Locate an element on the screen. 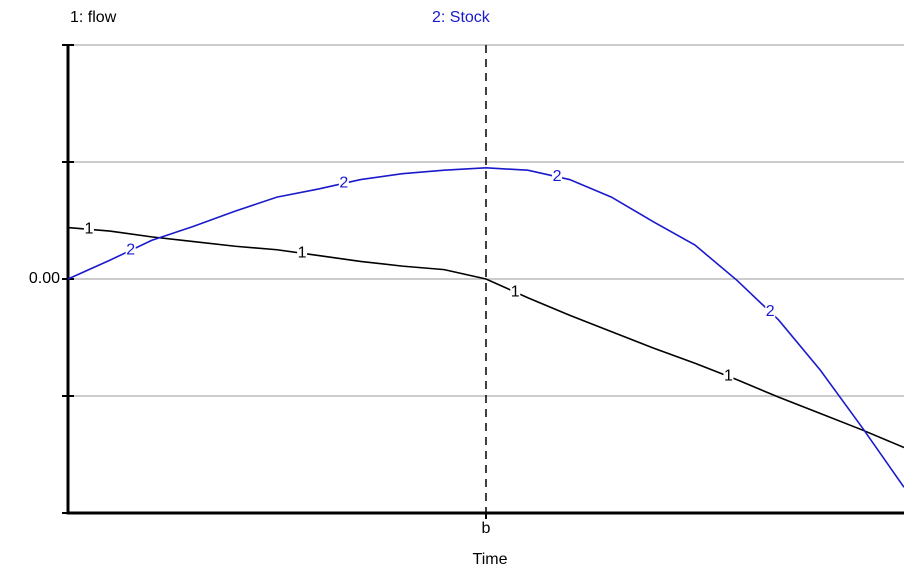 The image size is (904, 573). legend-entry: 2: Stock is located at coordinates (461, 17).